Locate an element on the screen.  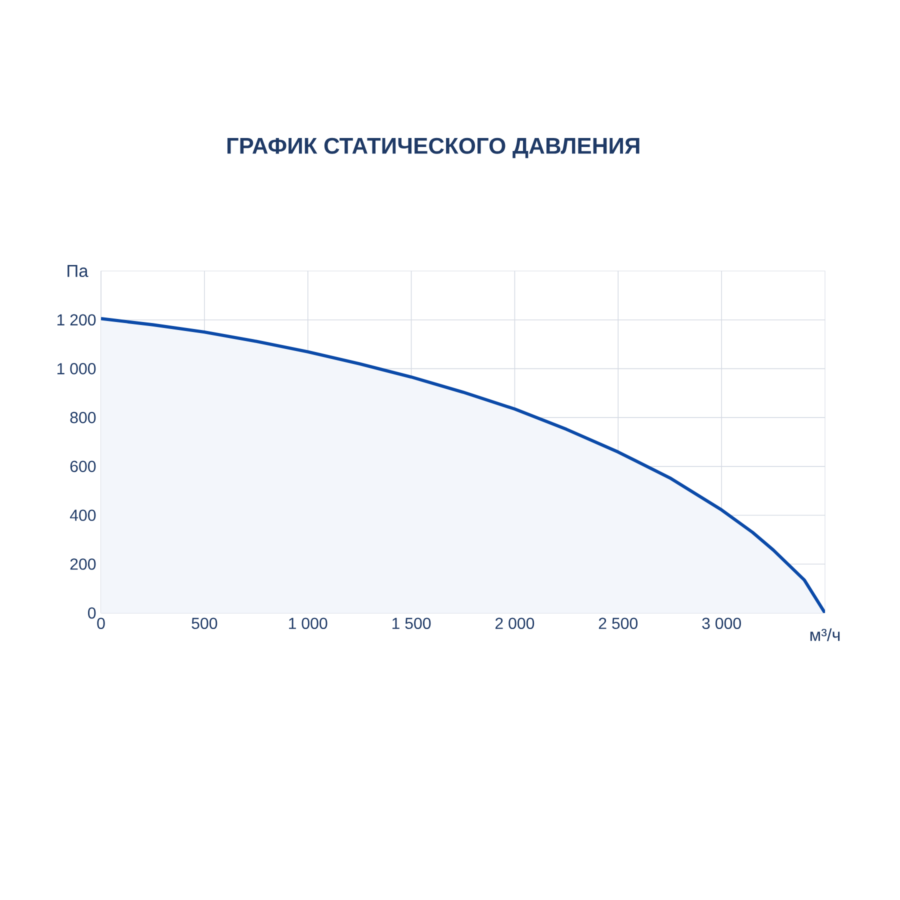
y-tick-label: 800 is located at coordinates (83, 418).